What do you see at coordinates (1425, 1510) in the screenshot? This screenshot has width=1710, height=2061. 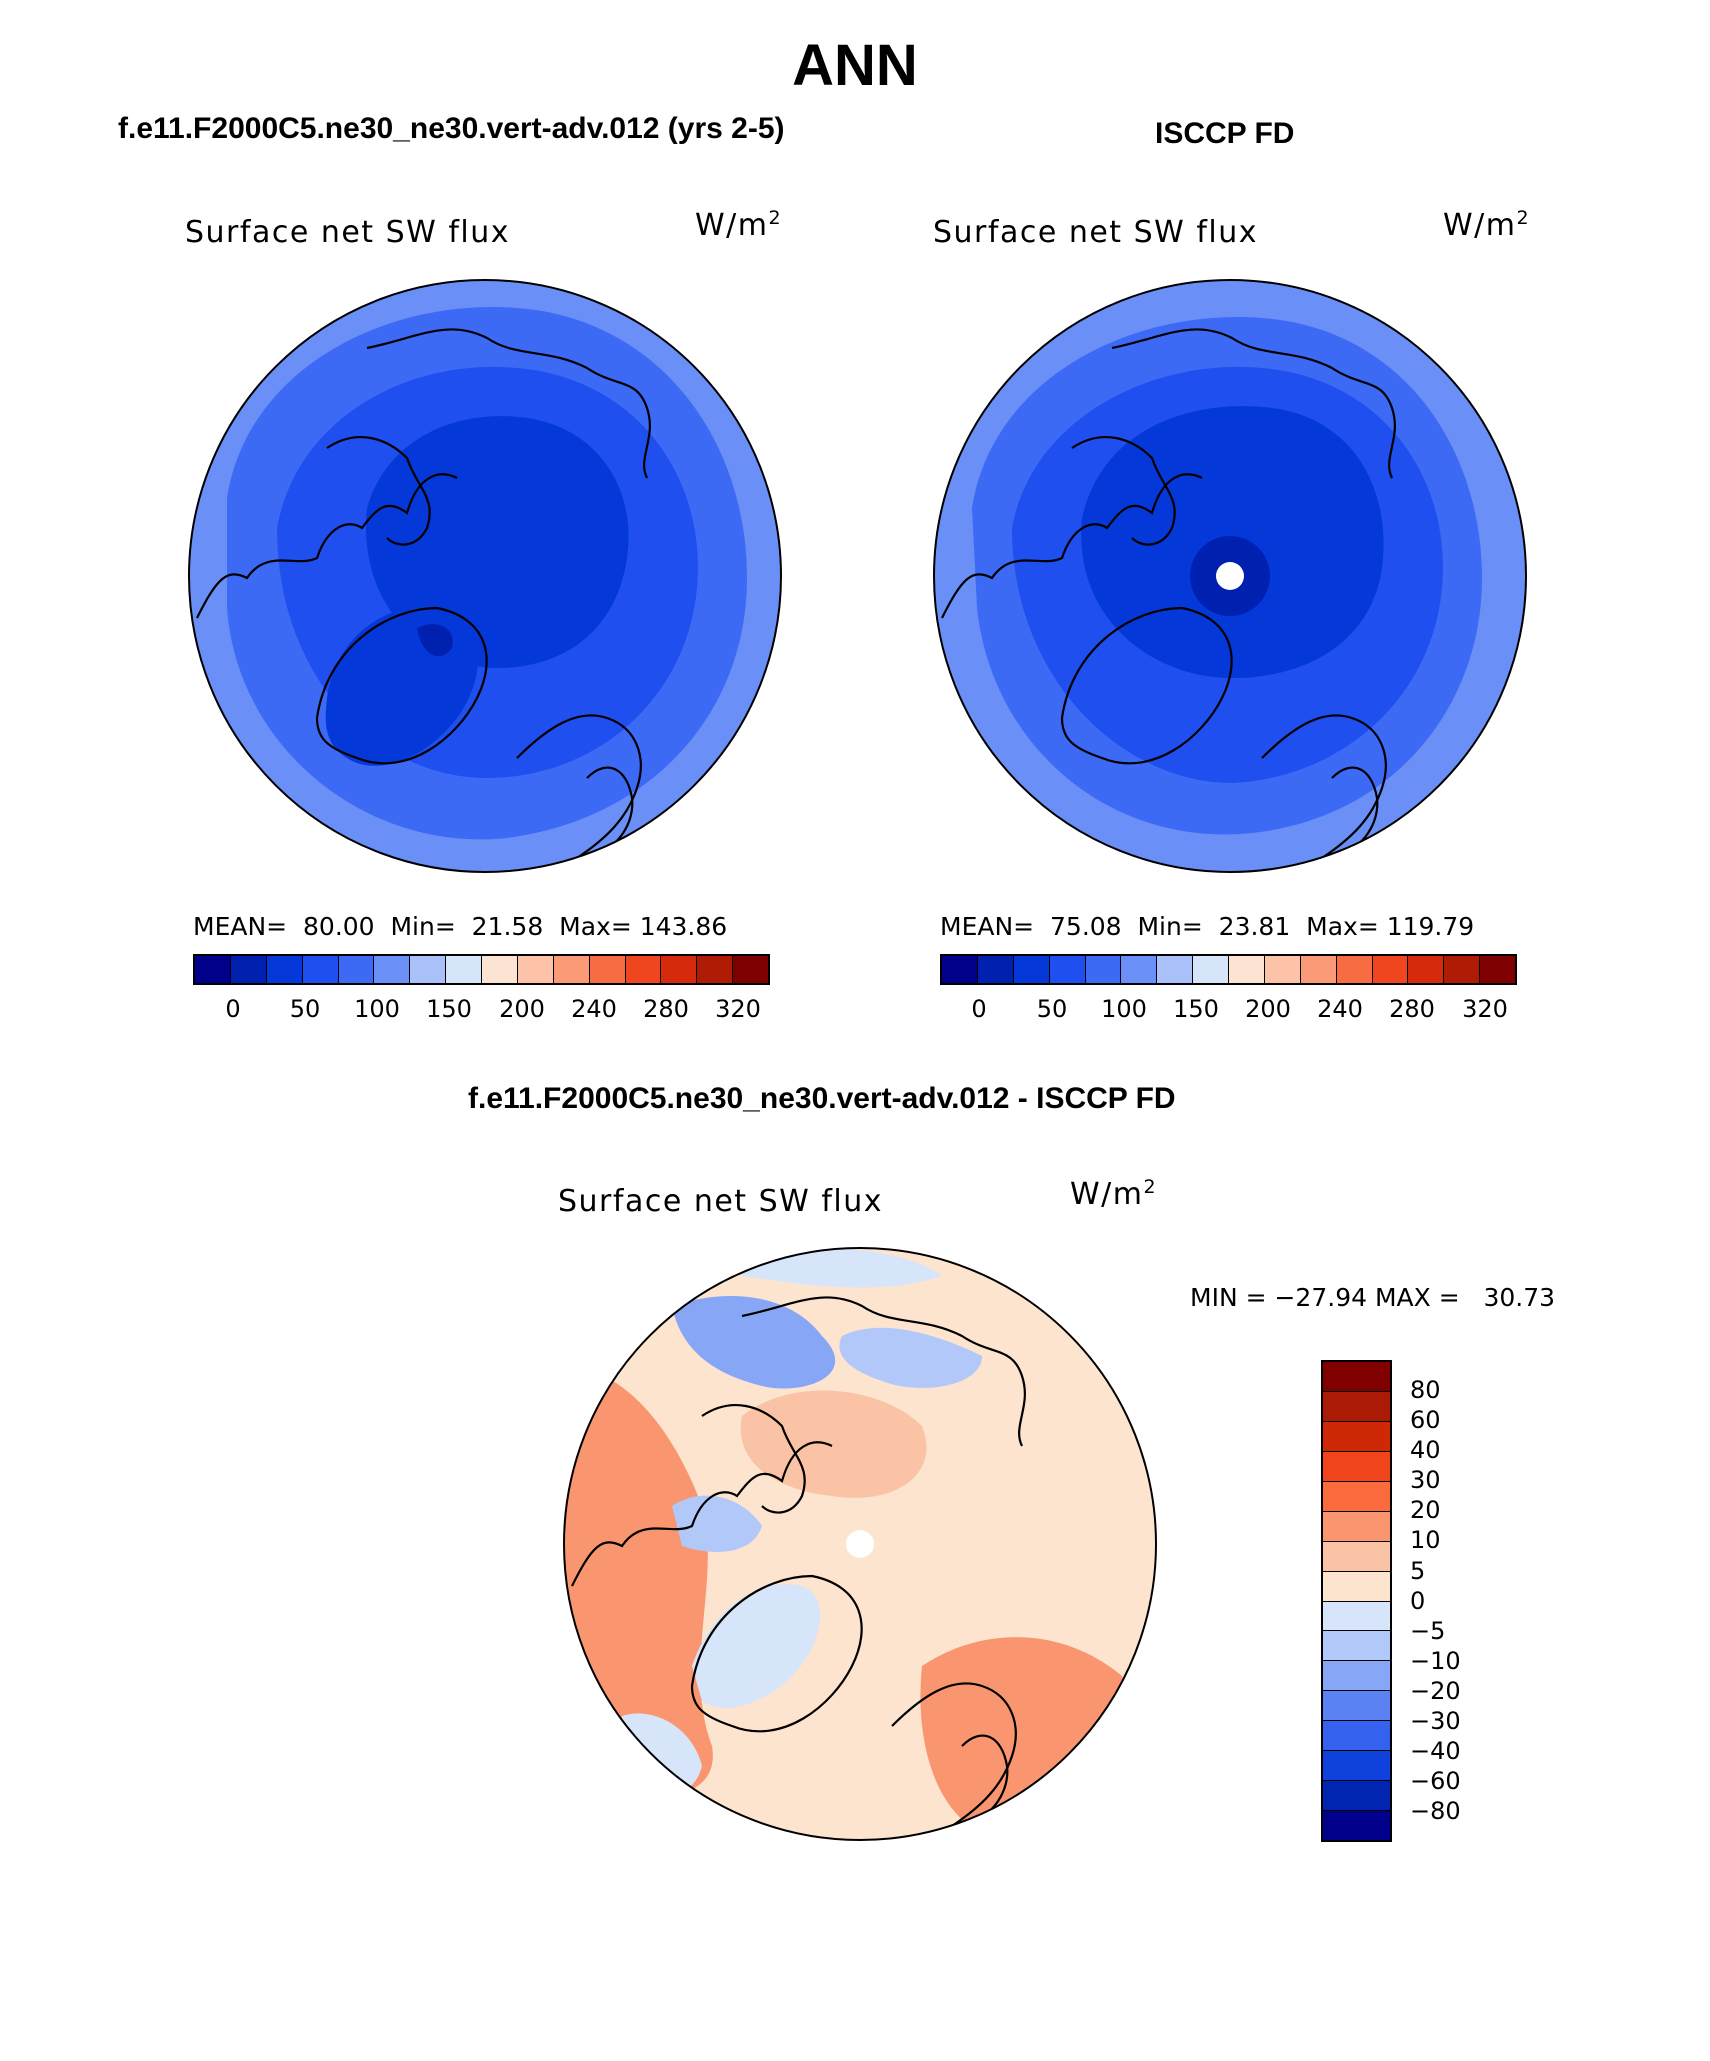 I see `cbar3-tick: 20` at bounding box center [1425, 1510].